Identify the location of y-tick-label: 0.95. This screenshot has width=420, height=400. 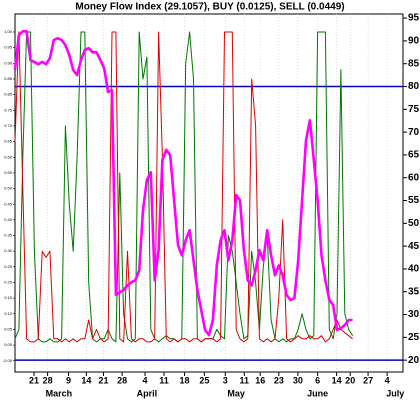
(8, 47).